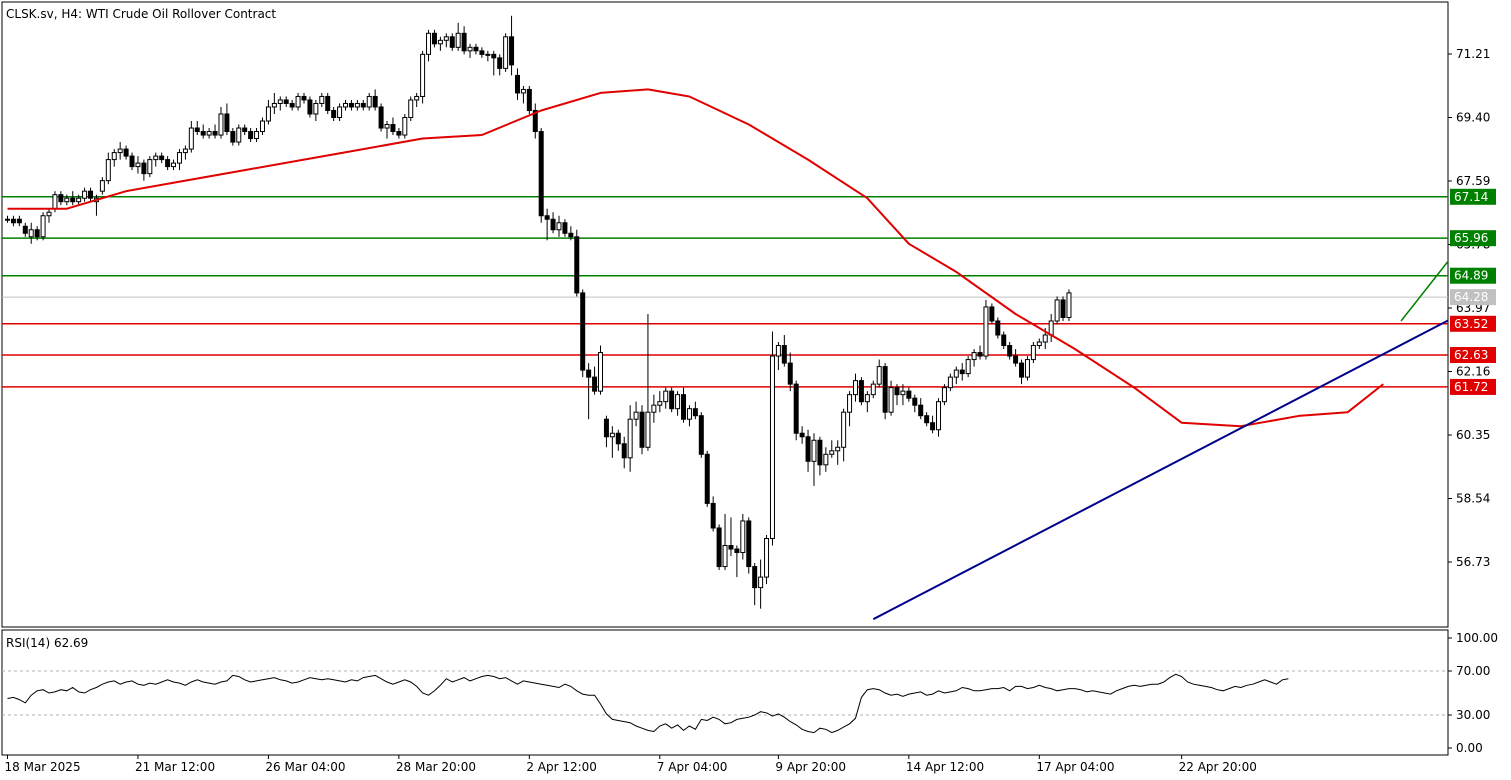 The width and height of the screenshot is (1511, 780). What do you see at coordinates (30, 14) in the screenshot?
I see `symbol-label: CLSK.sv` at bounding box center [30, 14].